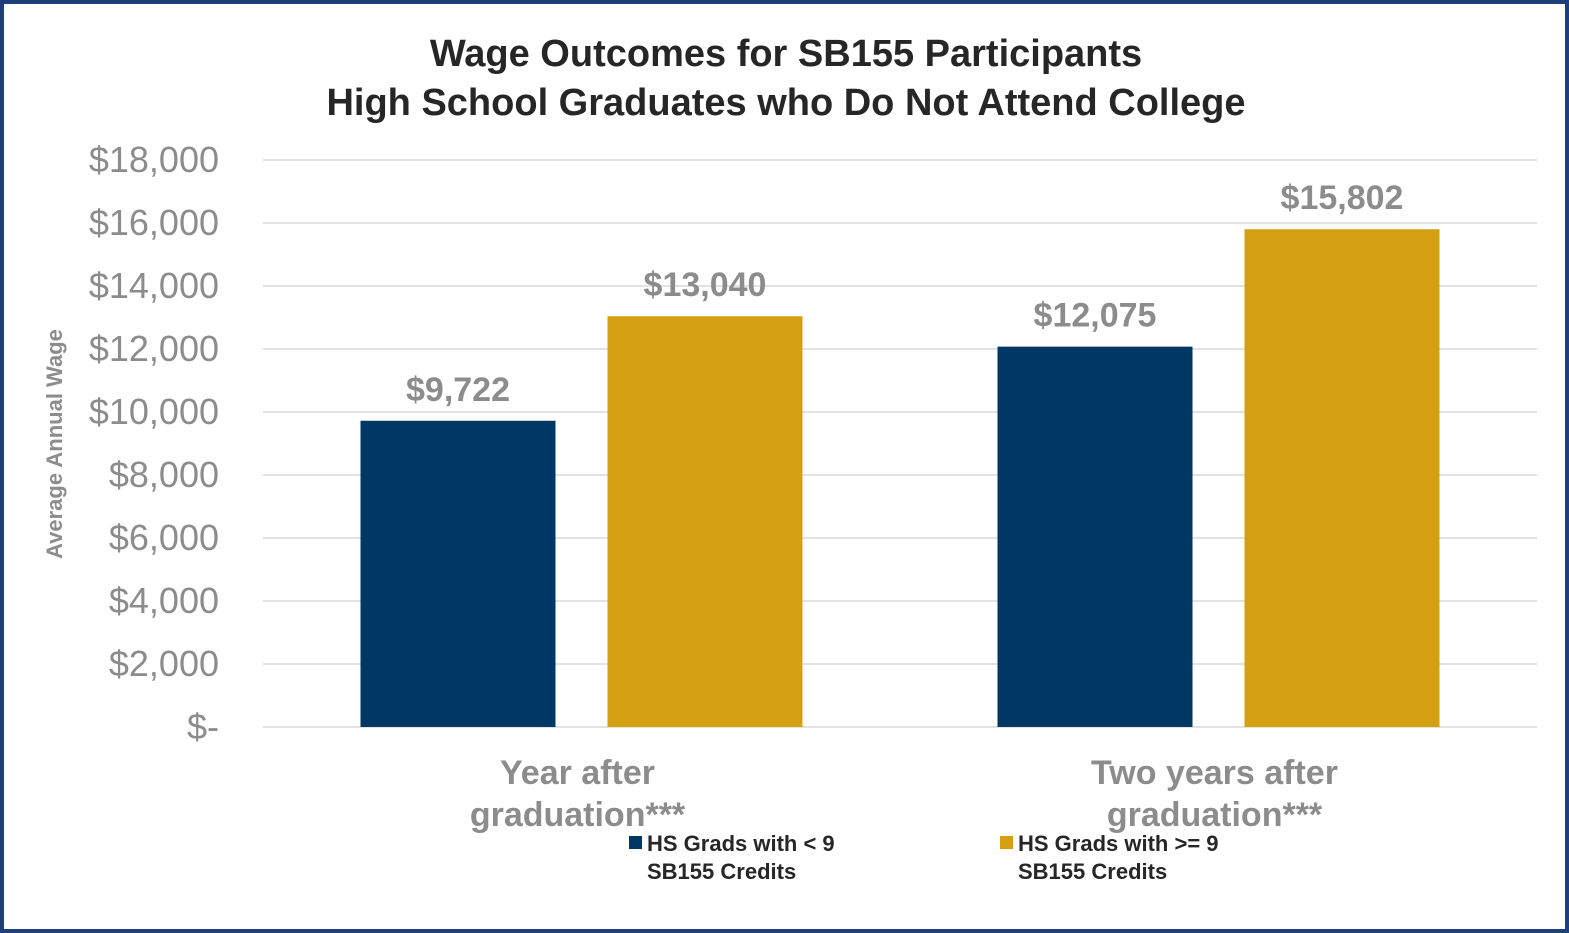  Describe the element at coordinates (54, 444) in the screenshot. I see `y-axis-label: Average Annual Wage` at that location.